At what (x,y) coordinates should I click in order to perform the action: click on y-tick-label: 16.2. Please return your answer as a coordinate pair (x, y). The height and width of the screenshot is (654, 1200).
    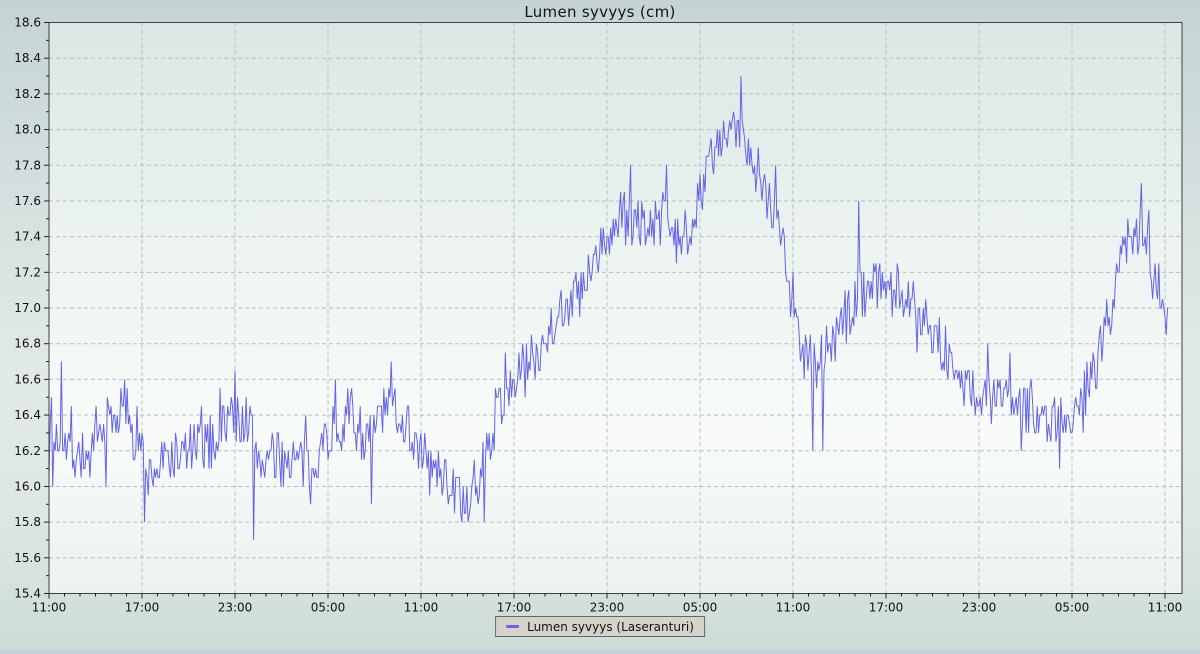
    Looking at the image, I should click on (27, 451).